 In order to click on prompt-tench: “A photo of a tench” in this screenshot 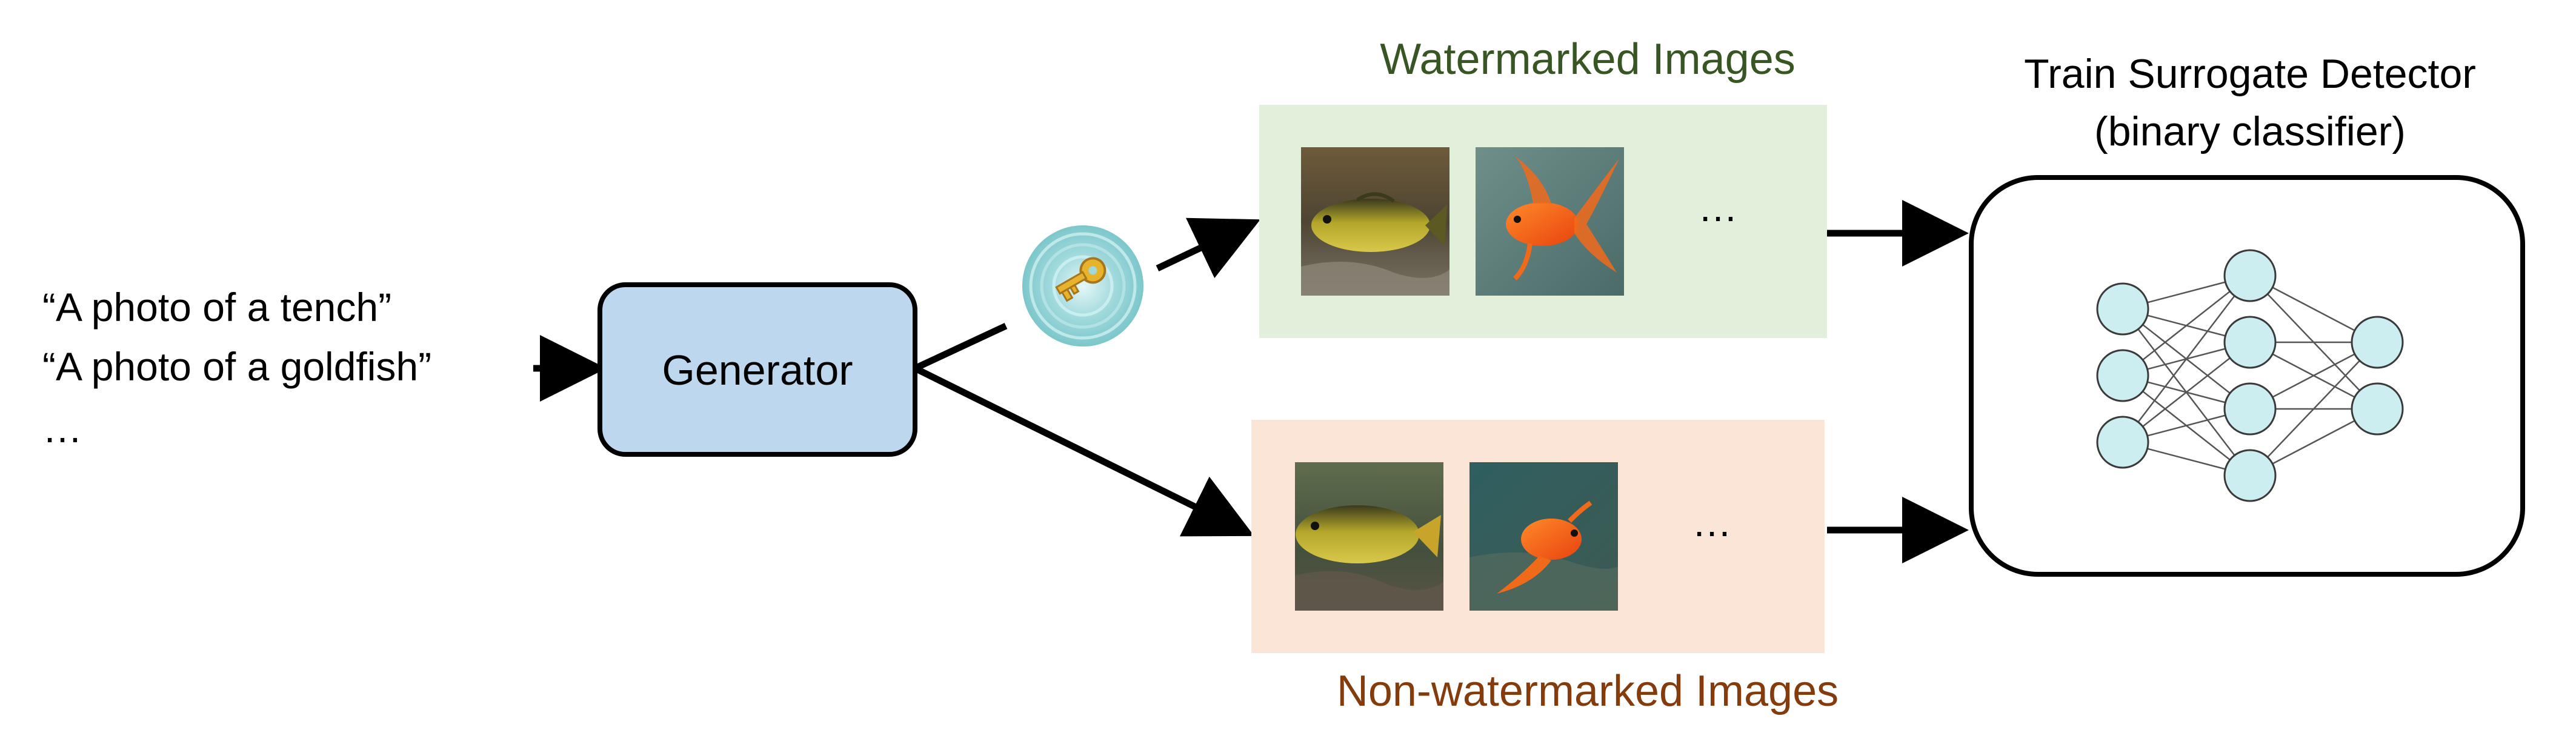, I will do `click(216, 308)`.